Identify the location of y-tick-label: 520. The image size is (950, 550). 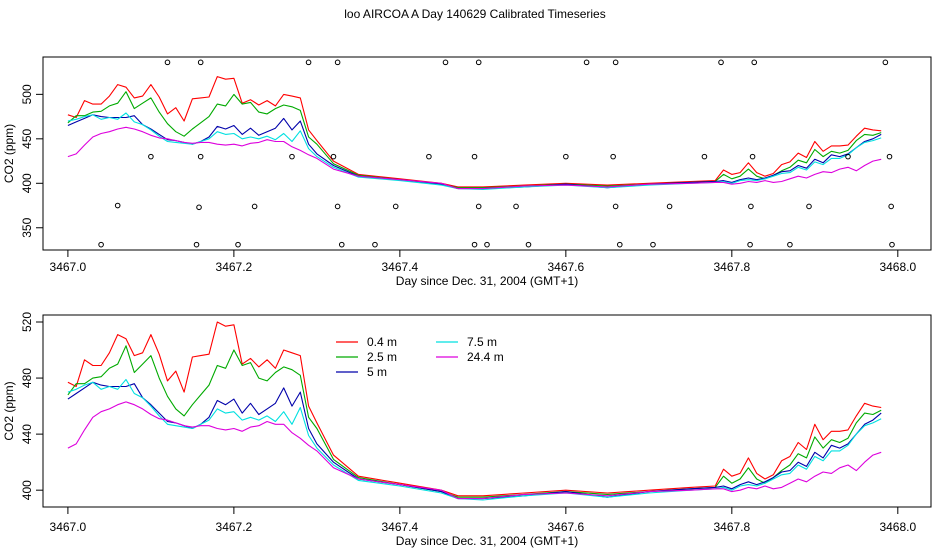
(27, 322).